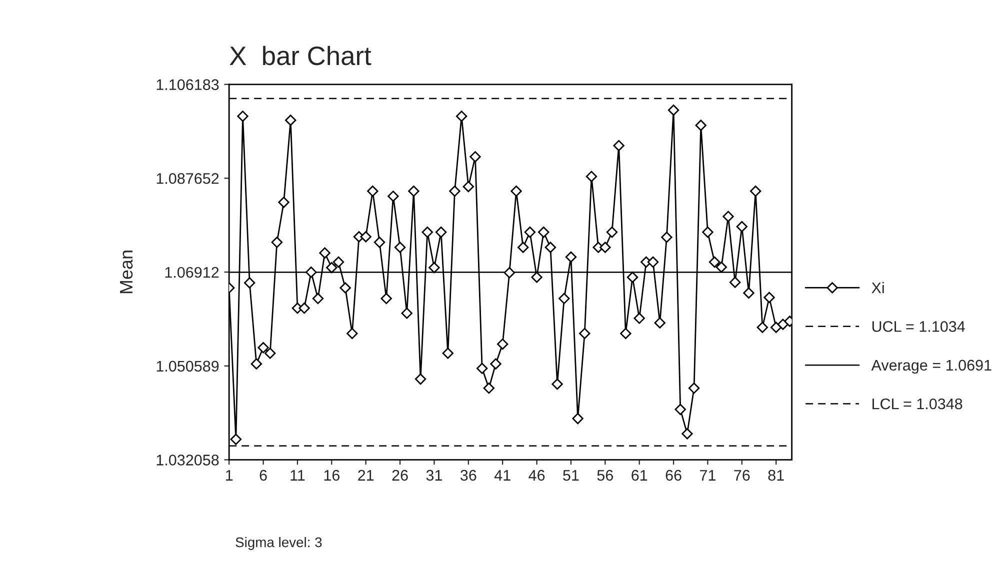 The image size is (996, 582). I want to click on x-tick-label: 51, so click(571, 475).